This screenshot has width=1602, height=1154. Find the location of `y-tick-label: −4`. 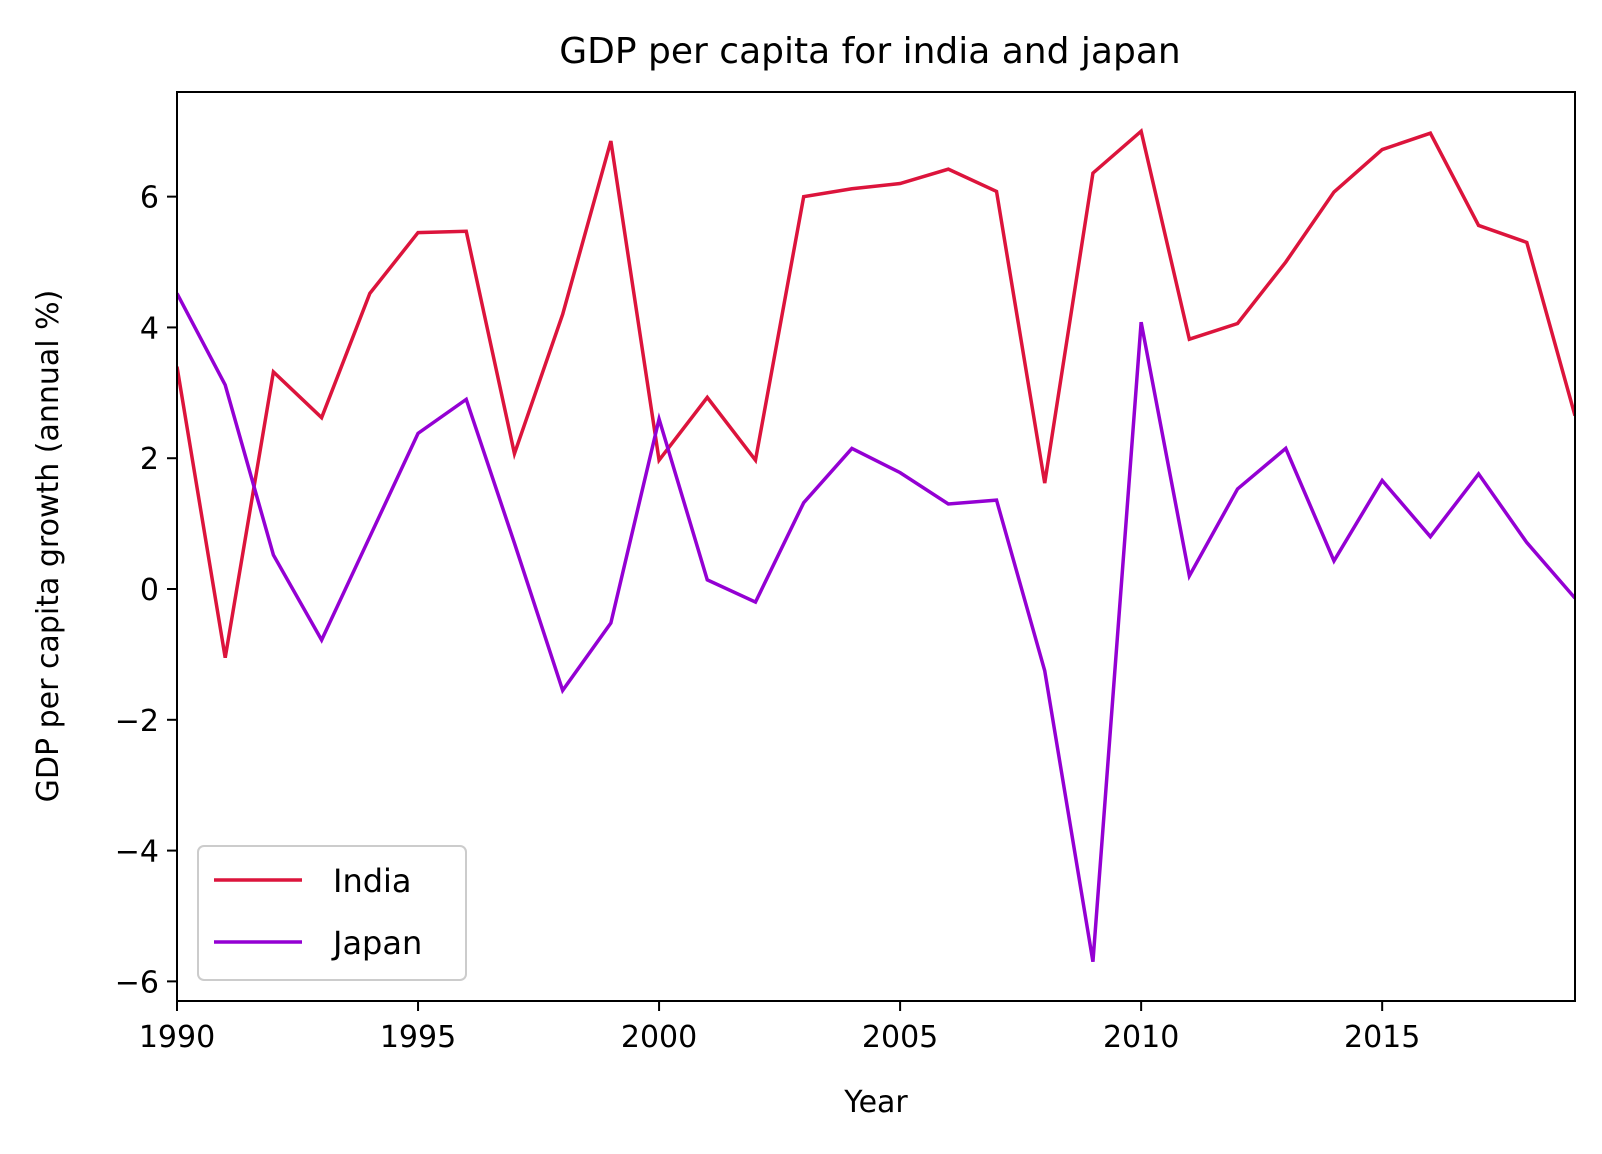

y-tick-label: −4 is located at coordinates (137, 852).